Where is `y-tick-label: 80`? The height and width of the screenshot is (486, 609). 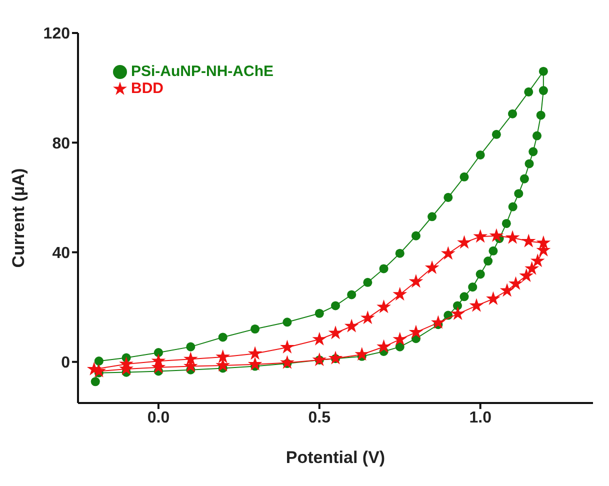 y-tick-label: 80 is located at coordinates (61, 143).